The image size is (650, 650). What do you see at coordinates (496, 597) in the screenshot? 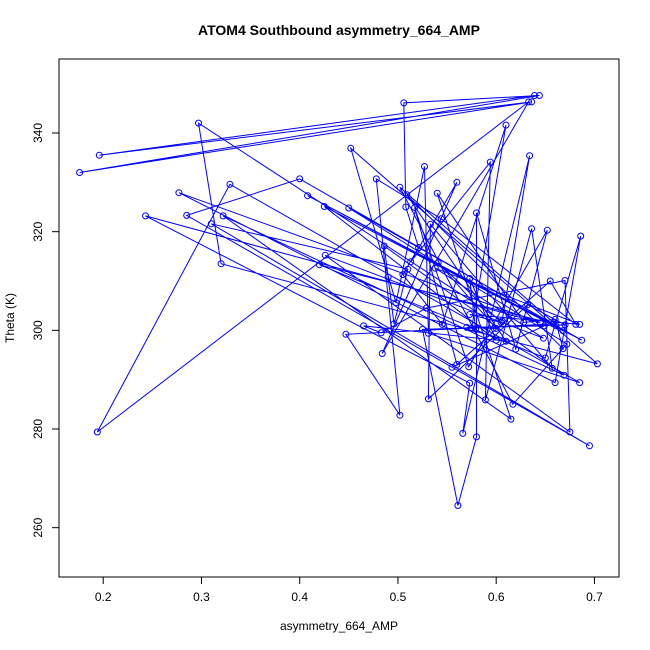
I see `x-tick-label: 0.6` at bounding box center [496, 597].